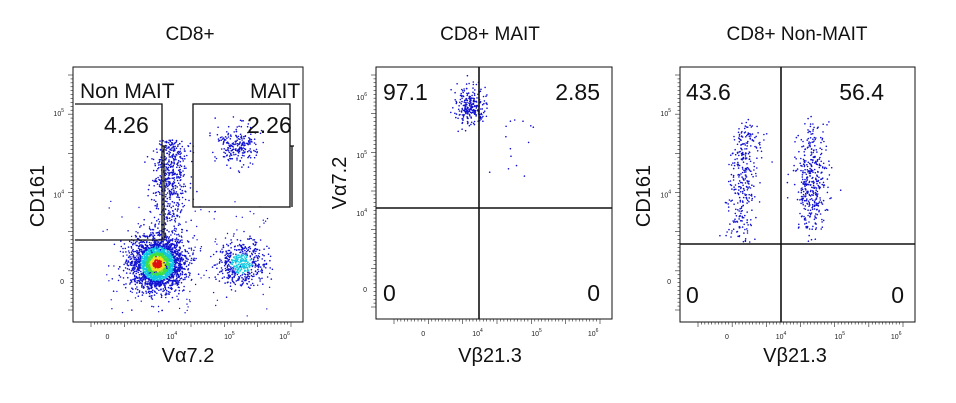  What do you see at coordinates (492, 125) in the screenshot?
I see `event-dots` at bounding box center [492, 125].